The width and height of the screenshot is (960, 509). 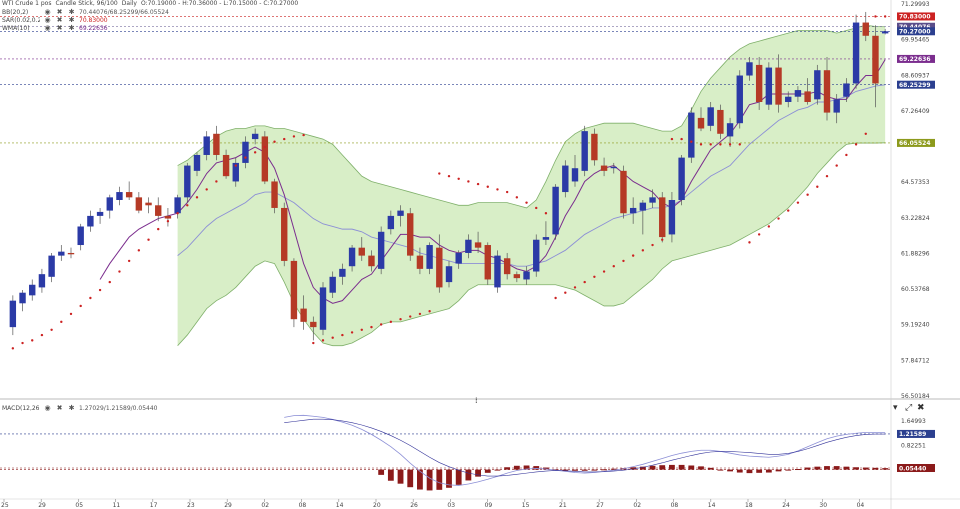 I want to click on close-pane-icon: ✖, so click(x=921, y=408).